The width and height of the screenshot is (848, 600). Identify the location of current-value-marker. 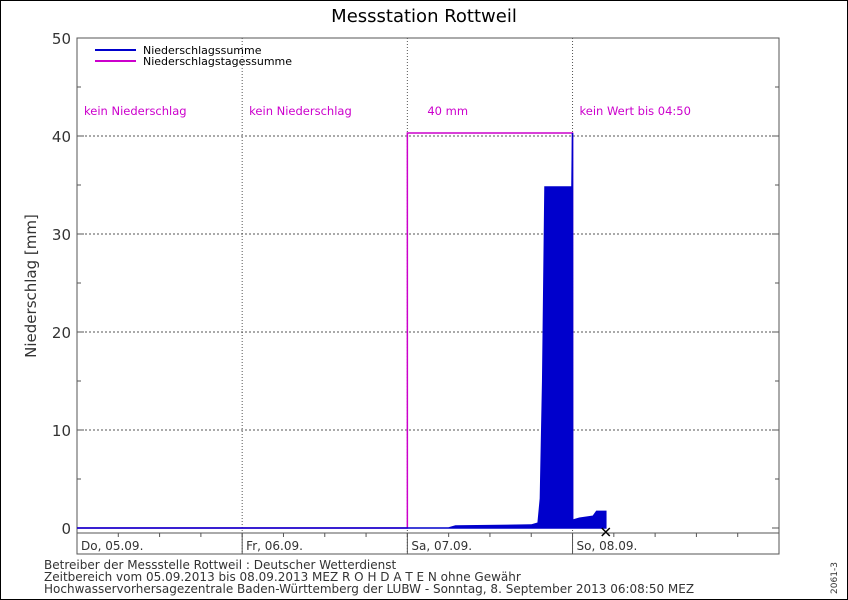
(606, 532).